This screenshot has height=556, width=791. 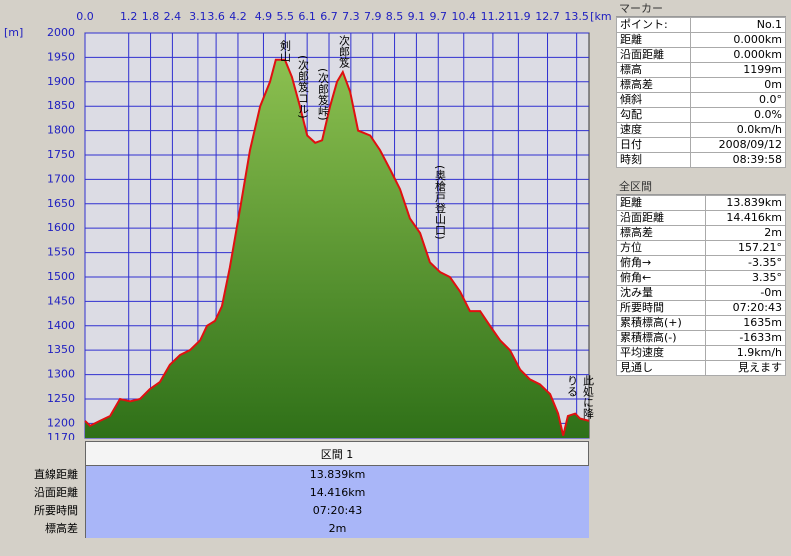 I want to click on x-tick-label: 2.4, so click(x=173, y=16).